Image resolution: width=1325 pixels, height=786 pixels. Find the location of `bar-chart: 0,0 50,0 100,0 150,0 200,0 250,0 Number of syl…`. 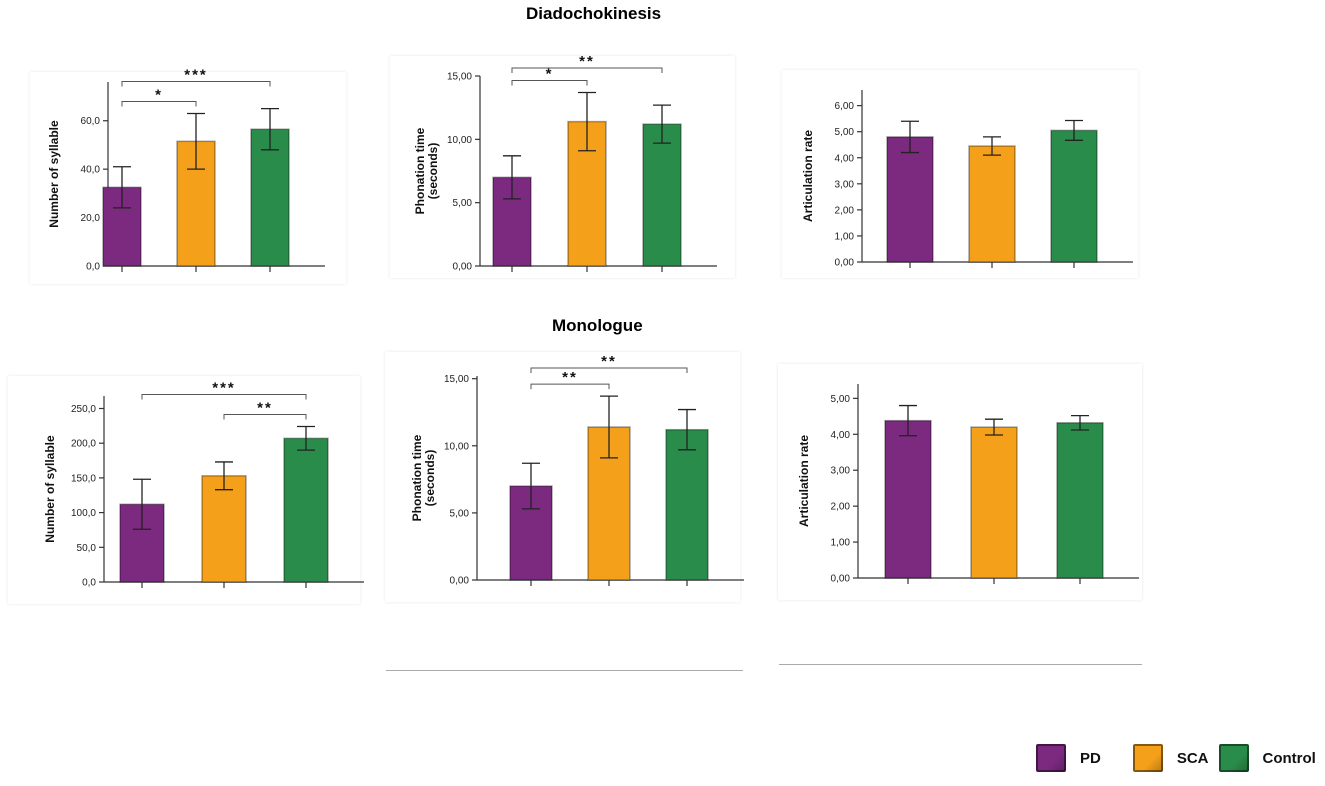

bar-chart: 0,0 50,0 100,0 150,0 200,0 250,0 Number of syl… is located at coordinates (203, 484).